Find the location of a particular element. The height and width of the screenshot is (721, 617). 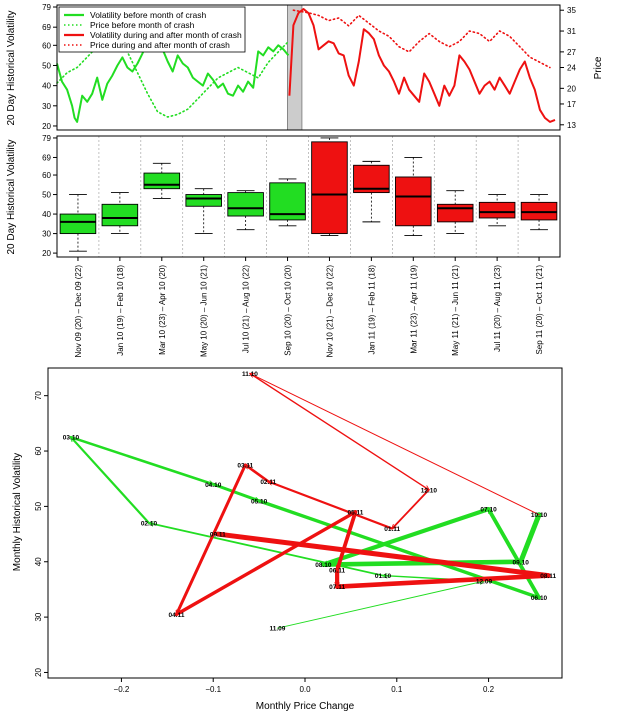

boxplot-xtick-label-7: Jan 11 (19) – Feb 11 (18) is located at coordinates (371, 310).